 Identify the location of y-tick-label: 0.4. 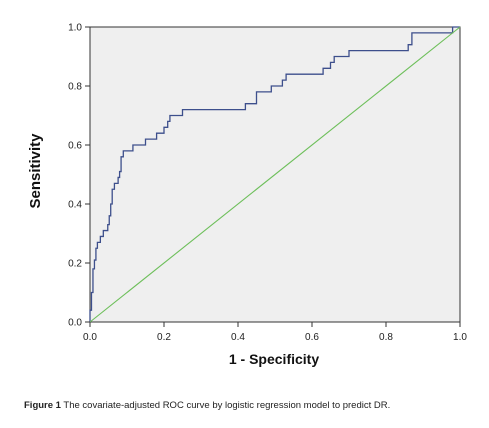
(75, 205).